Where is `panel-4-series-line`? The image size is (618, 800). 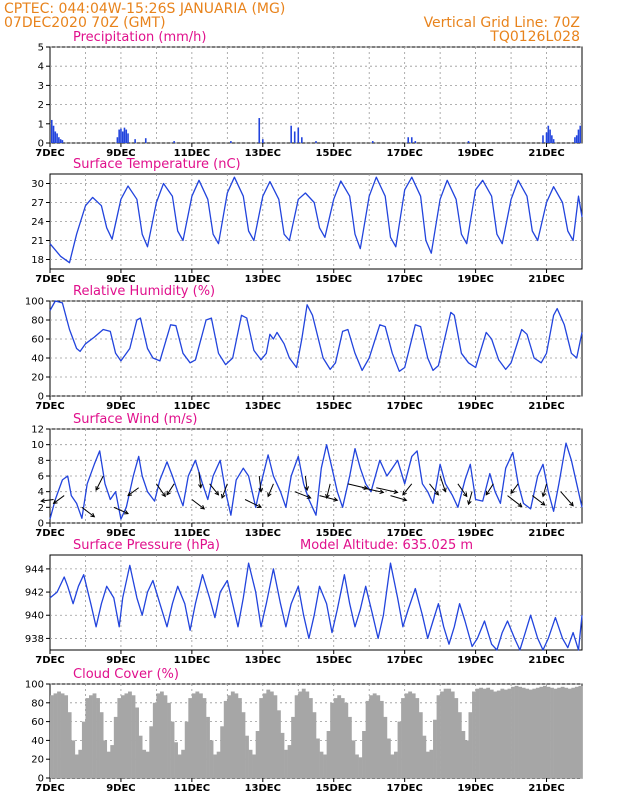
panel-4-series-line is located at coordinates (316, 481).